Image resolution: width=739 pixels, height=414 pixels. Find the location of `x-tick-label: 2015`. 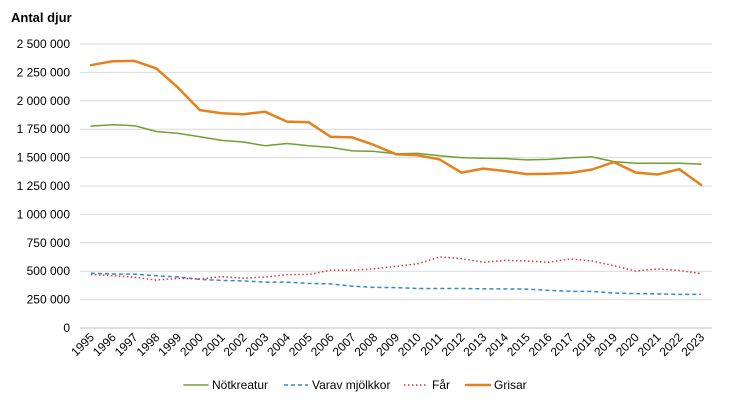

x-tick-label: 2015 is located at coordinates (518, 344).